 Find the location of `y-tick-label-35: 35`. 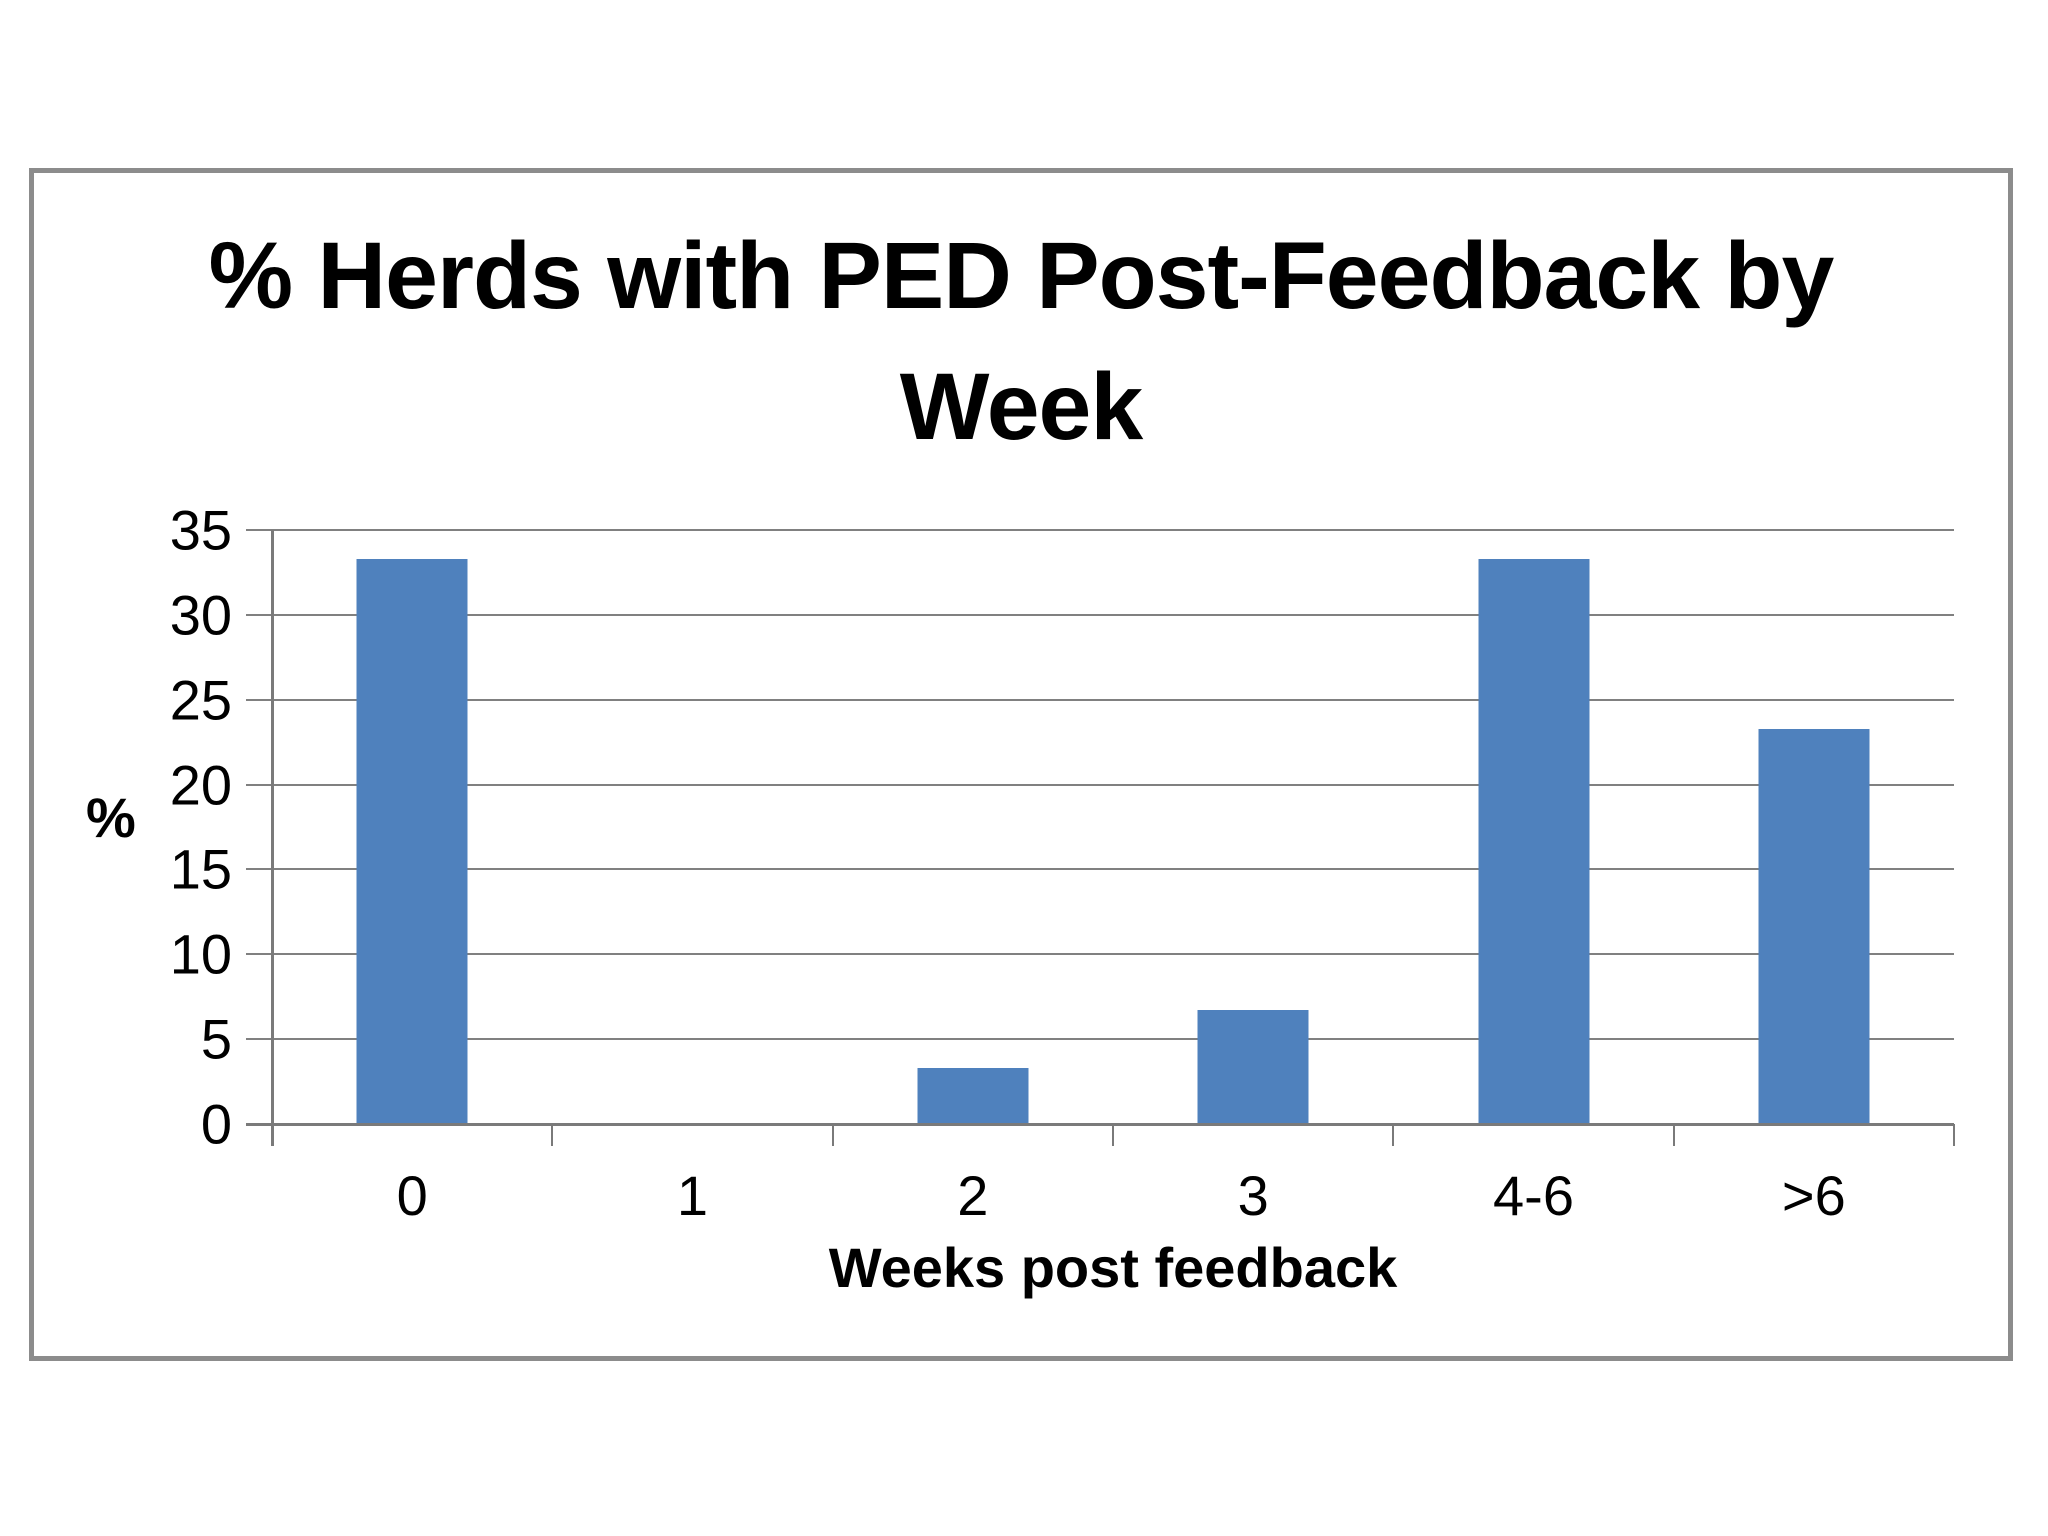

y-tick-label-35: 35 is located at coordinates (200, 530).